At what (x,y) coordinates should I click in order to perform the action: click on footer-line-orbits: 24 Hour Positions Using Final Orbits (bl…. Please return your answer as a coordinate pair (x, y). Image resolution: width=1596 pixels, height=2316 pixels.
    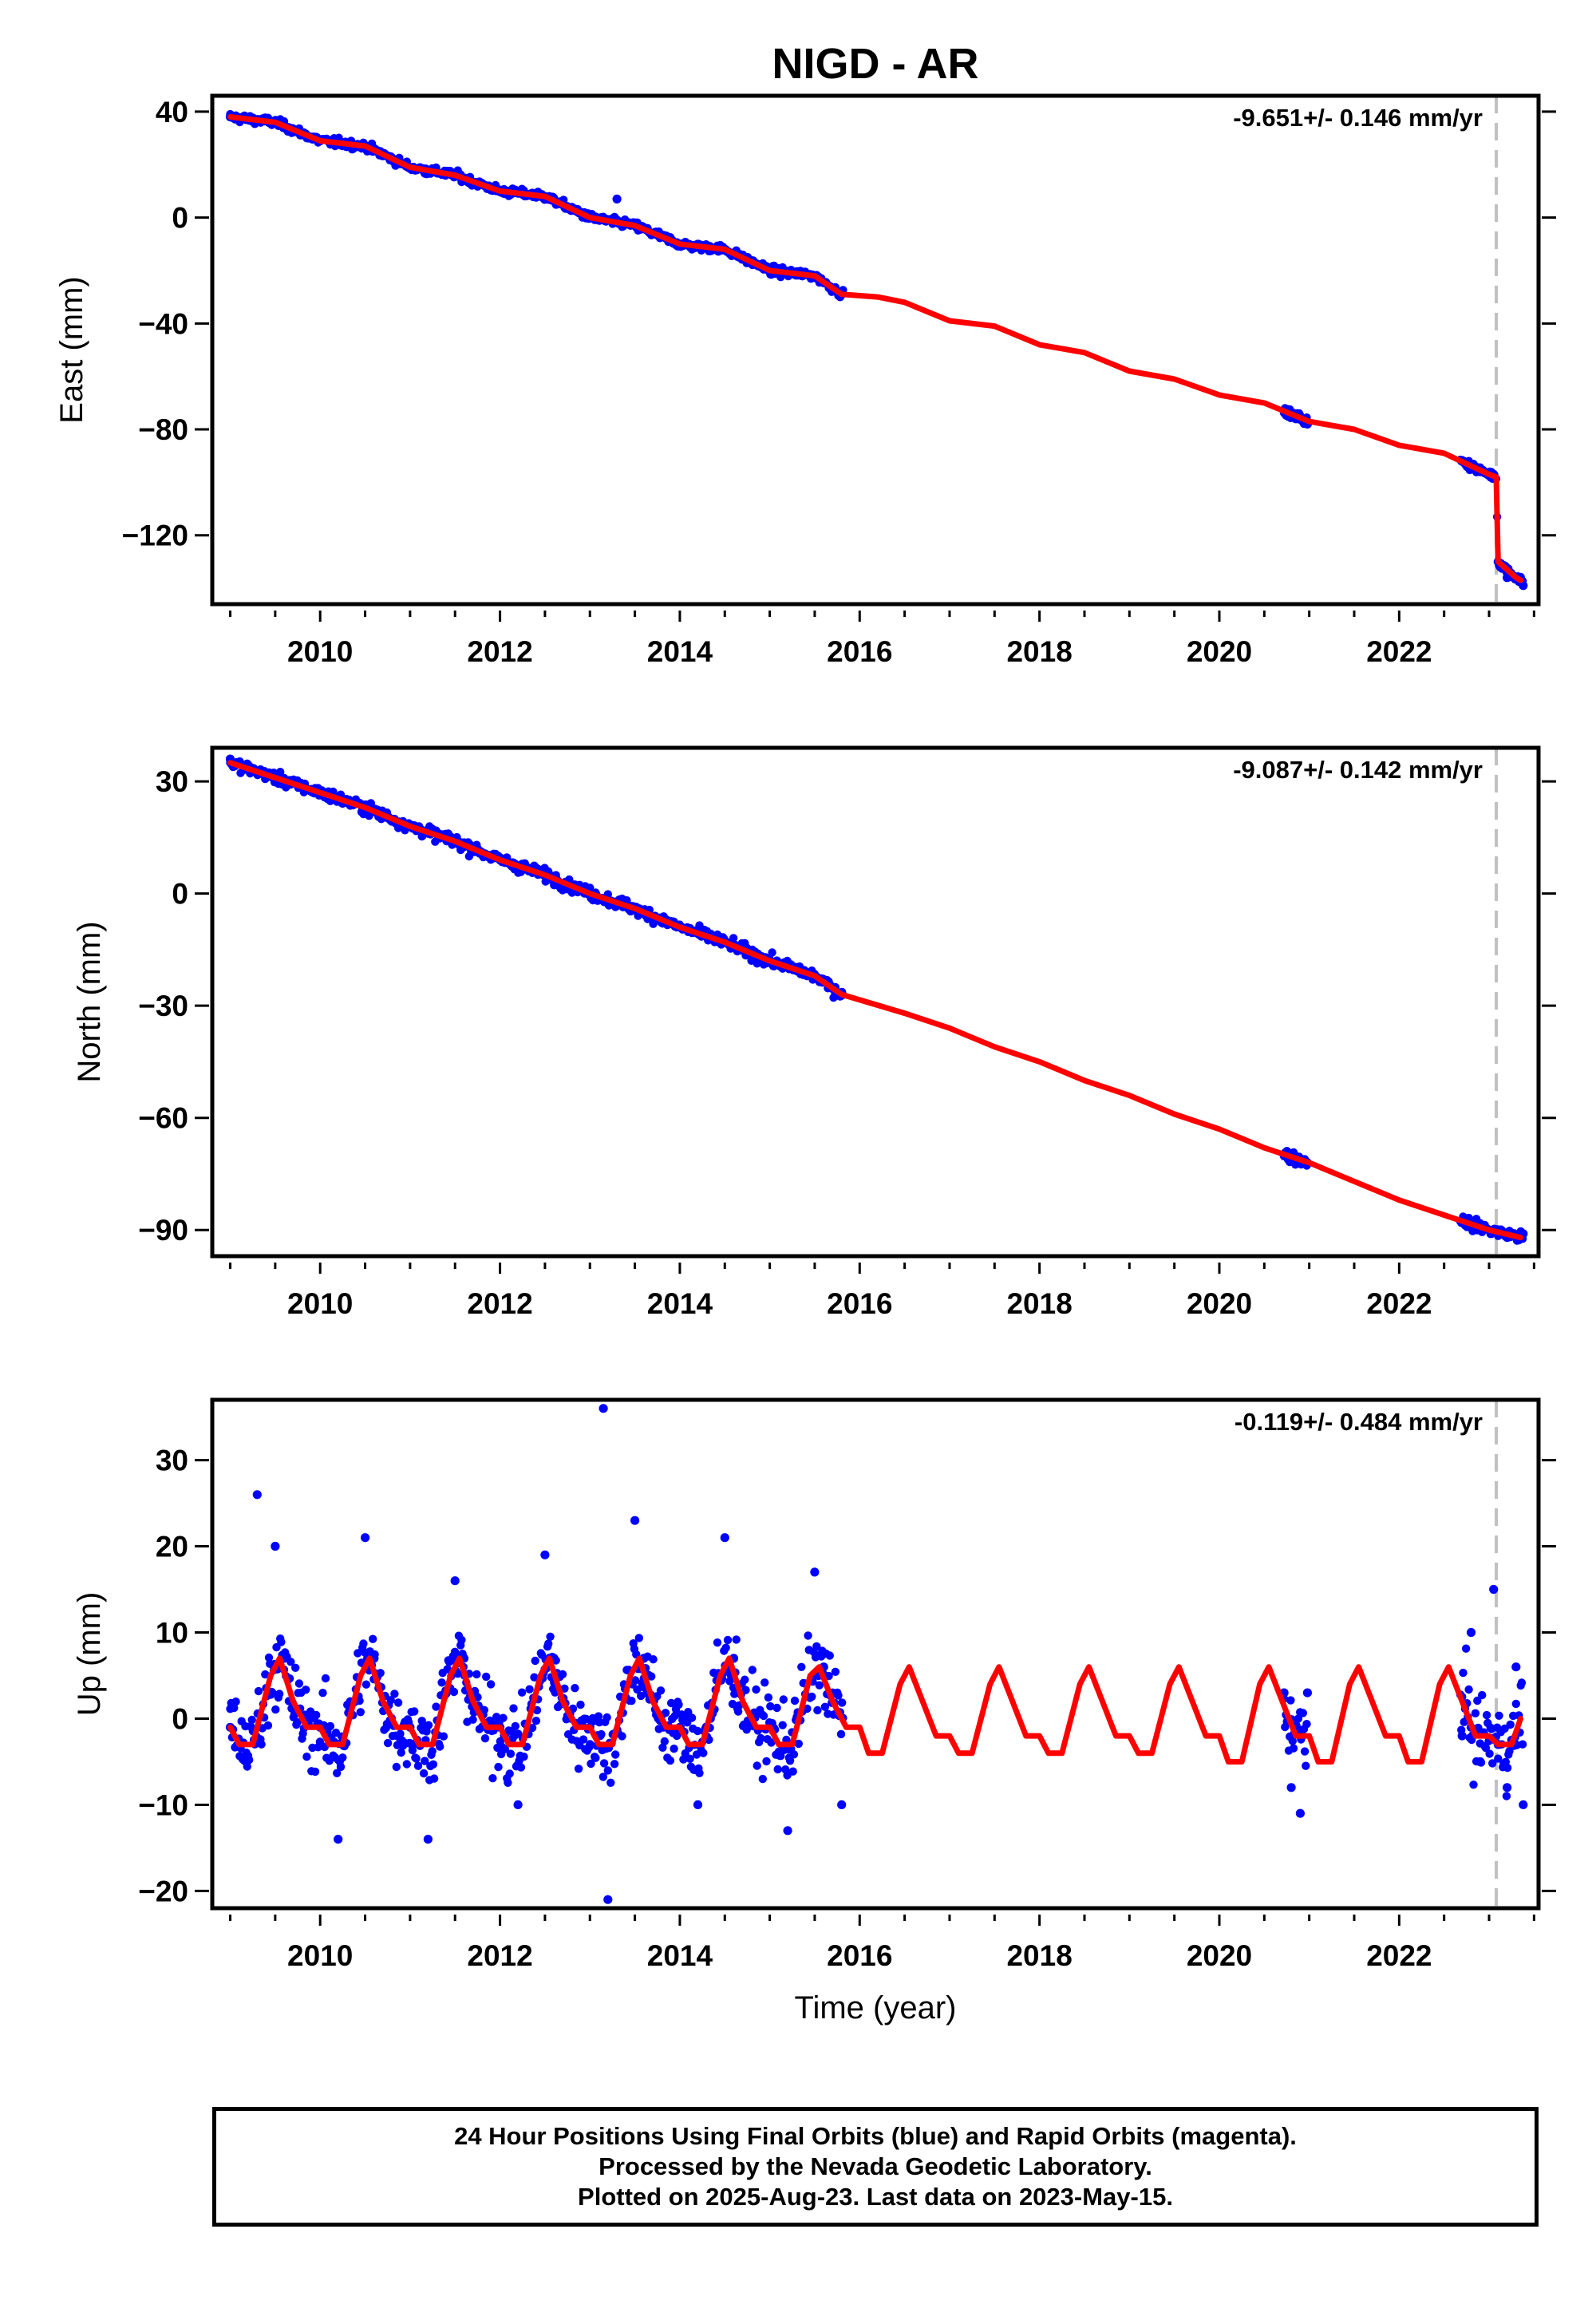
    Looking at the image, I should click on (875, 2136).